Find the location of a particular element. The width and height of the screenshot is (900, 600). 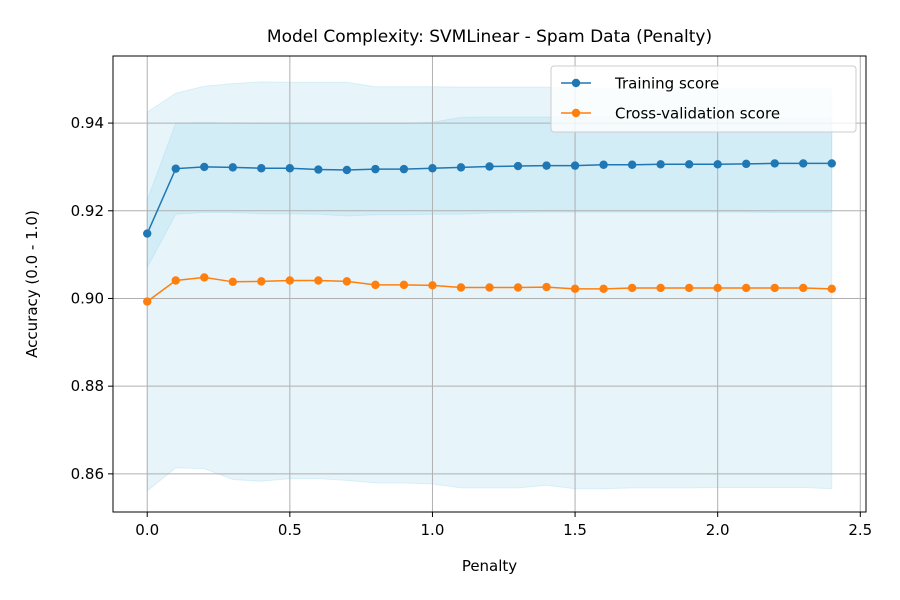

legend-box is located at coordinates (703, 99).